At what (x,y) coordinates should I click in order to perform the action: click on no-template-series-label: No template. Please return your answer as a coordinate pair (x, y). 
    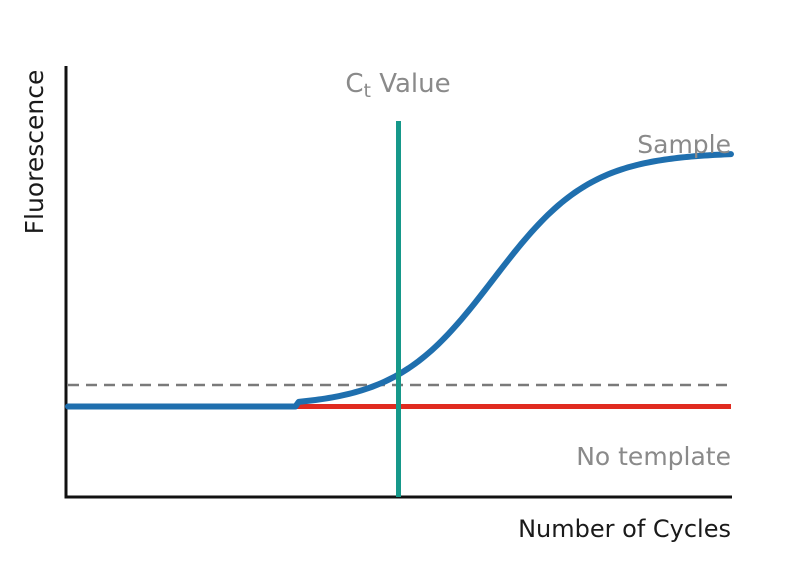
    Looking at the image, I should click on (653, 456).